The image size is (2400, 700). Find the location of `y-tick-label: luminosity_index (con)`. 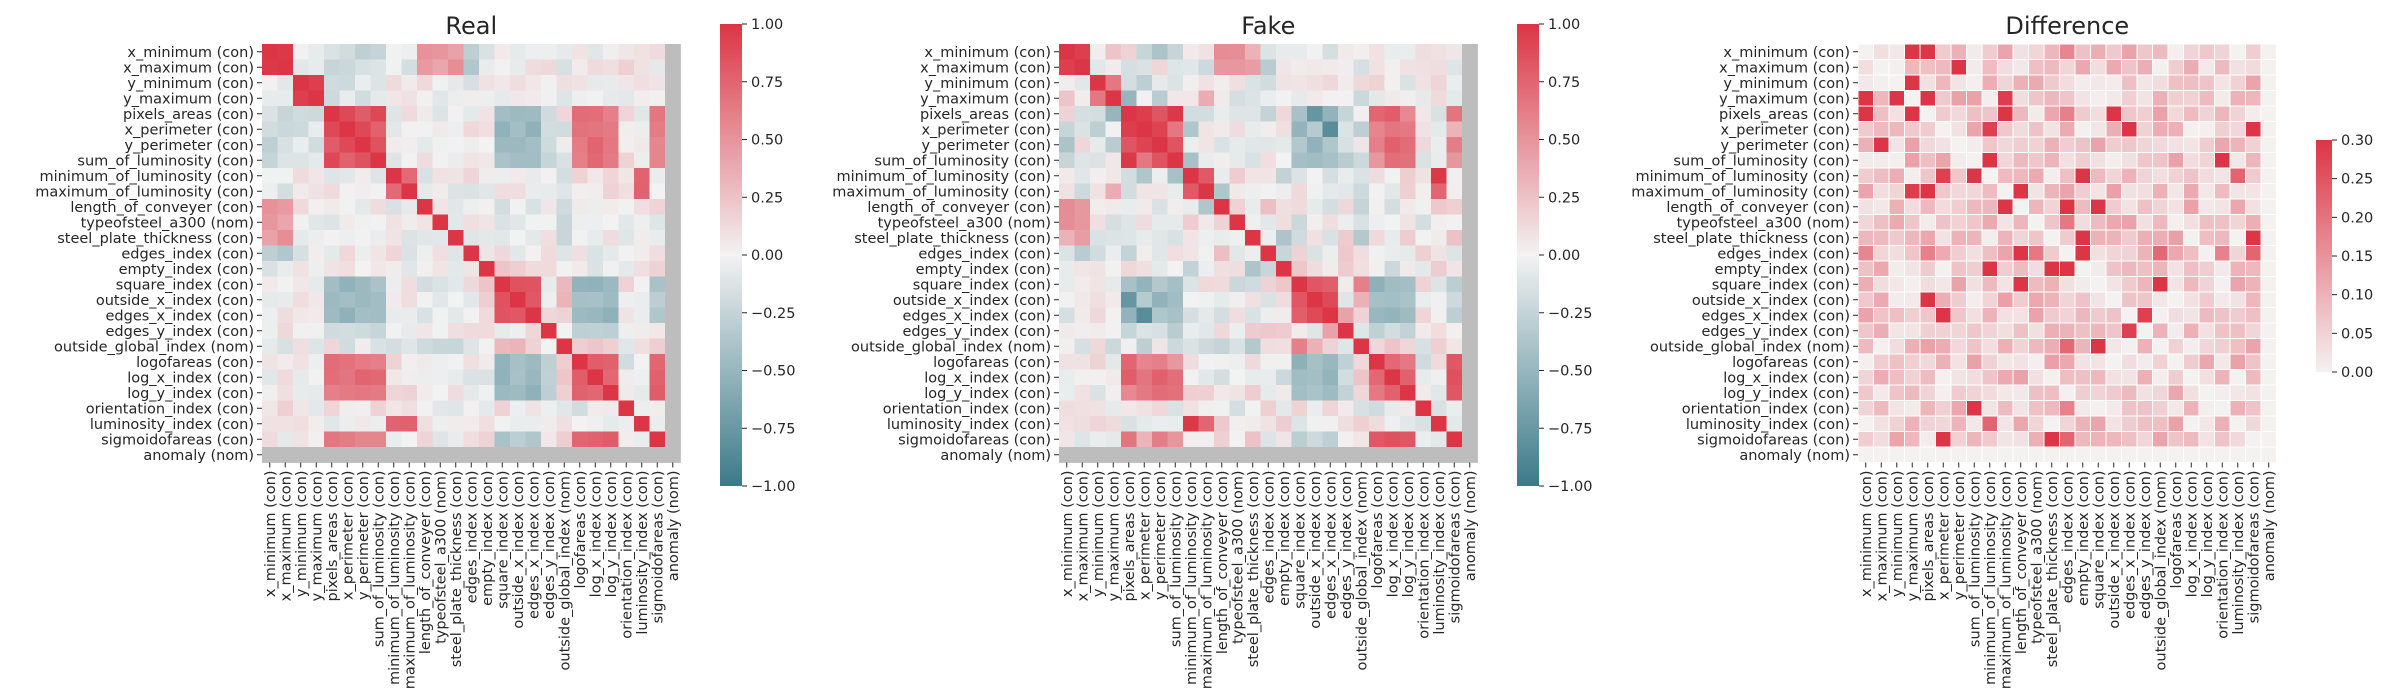

y-tick-label: luminosity_index (con) is located at coordinates (969, 425).